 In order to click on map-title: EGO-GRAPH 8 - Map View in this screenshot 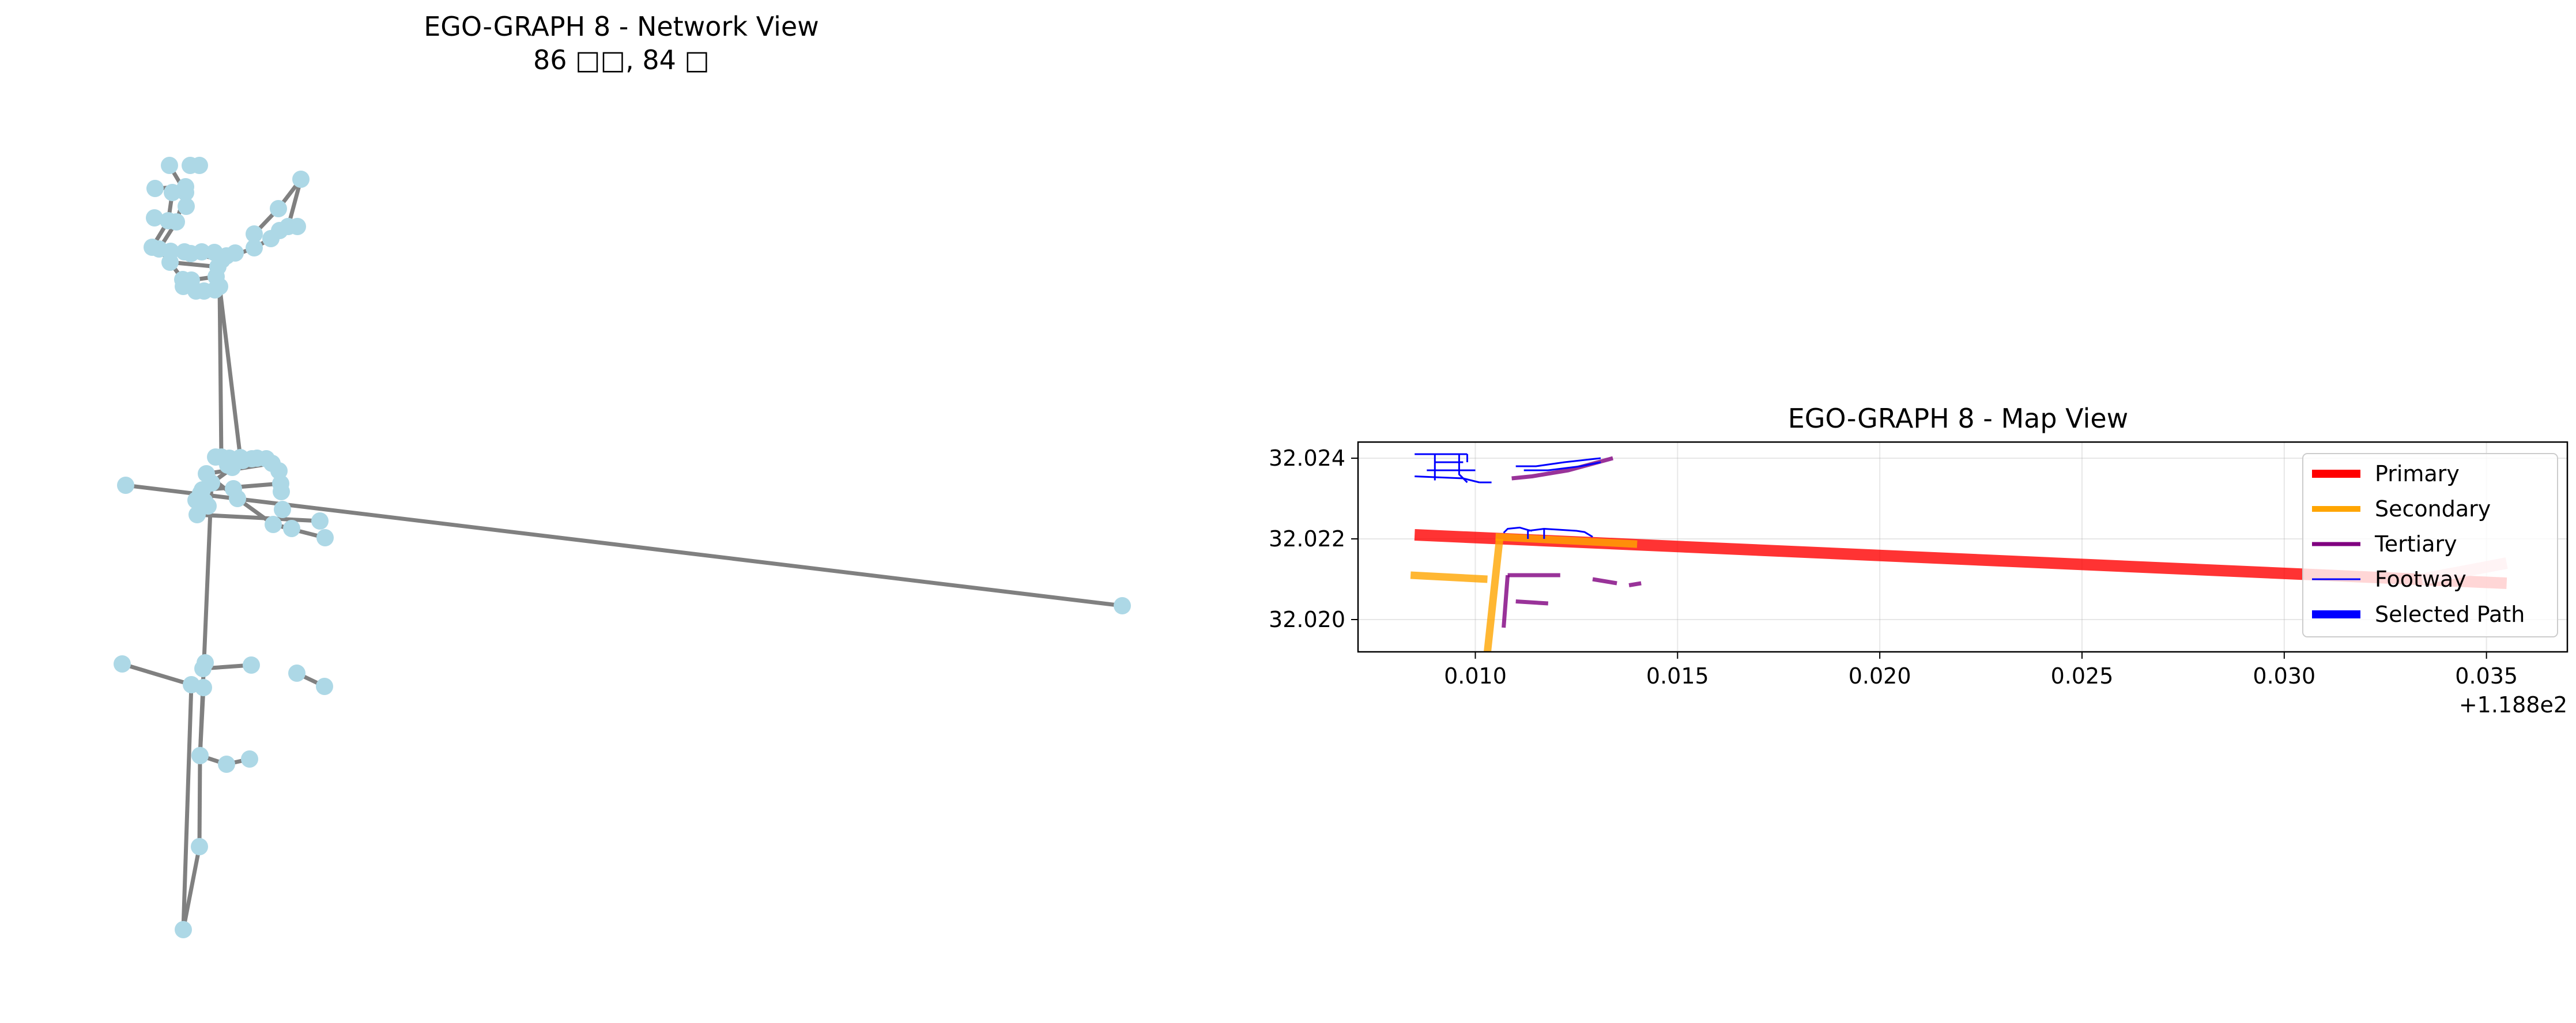, I will do `click(1958, 419)`.